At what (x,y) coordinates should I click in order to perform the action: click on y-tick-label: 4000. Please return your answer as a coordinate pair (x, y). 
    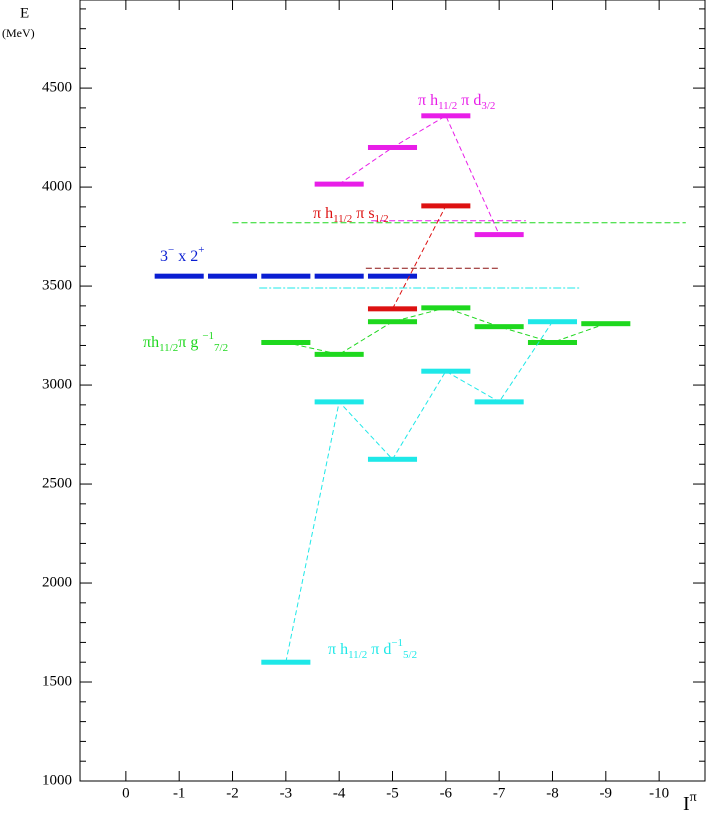
    Looking at the image, I should click on (57, 187).